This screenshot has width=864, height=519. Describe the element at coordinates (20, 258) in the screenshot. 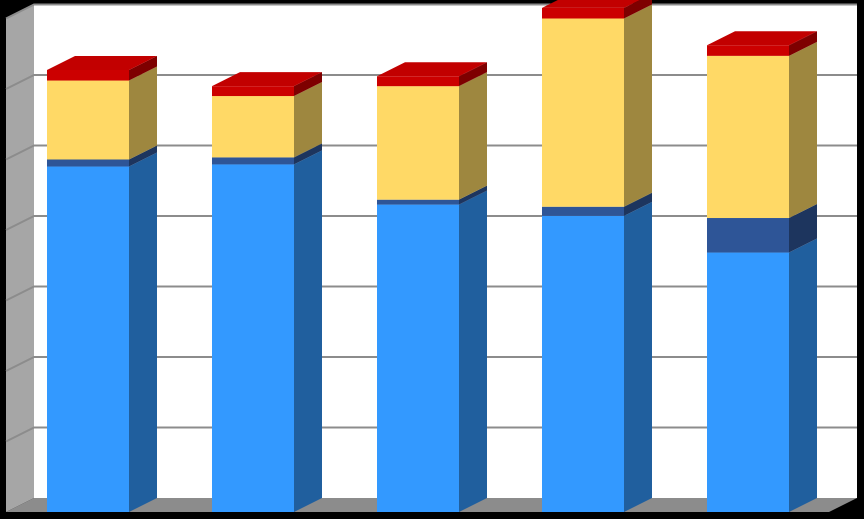

I see `plot-side-wall` at that location.